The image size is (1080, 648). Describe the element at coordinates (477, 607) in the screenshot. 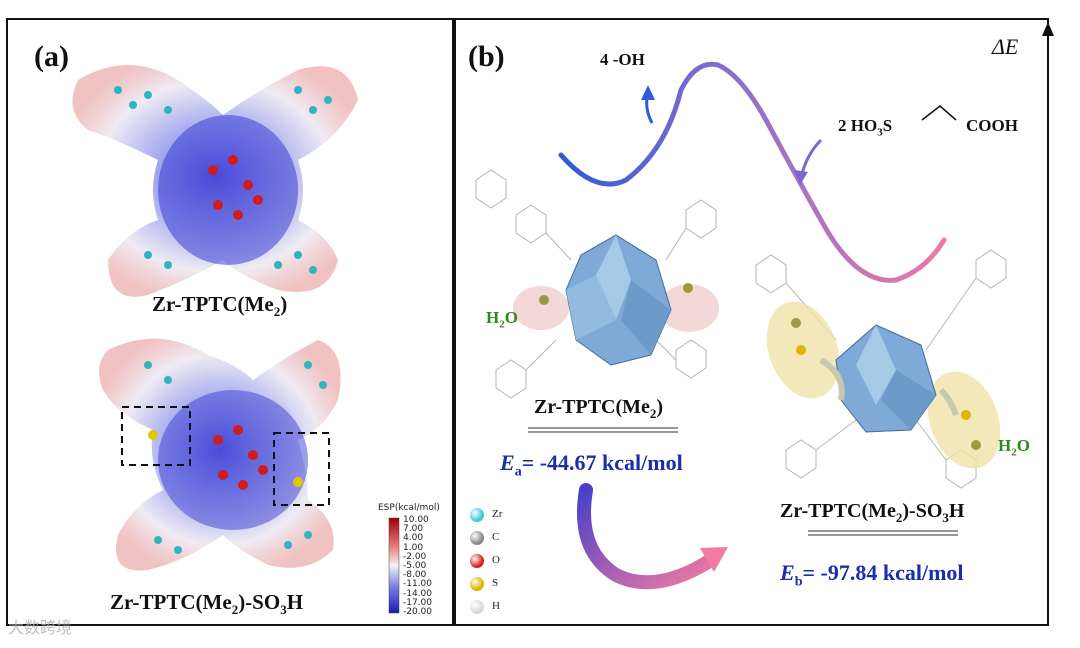

I see `legend-dot-h` at that location.